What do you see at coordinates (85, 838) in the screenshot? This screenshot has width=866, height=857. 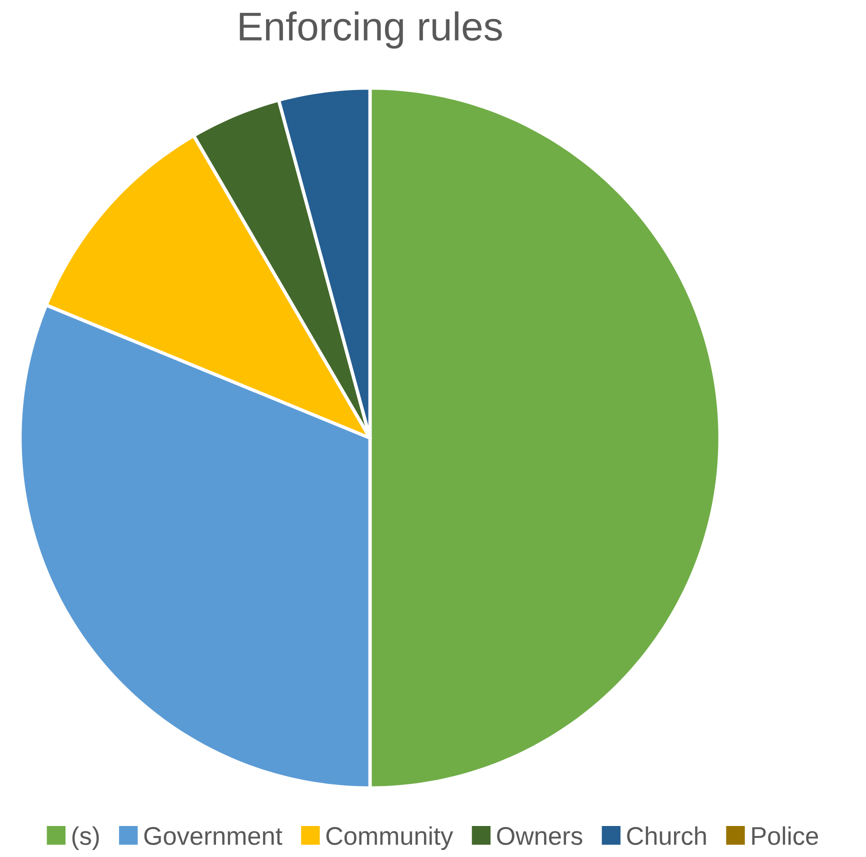 I see `legend-label: (s)` at bounding box center [85, 838].